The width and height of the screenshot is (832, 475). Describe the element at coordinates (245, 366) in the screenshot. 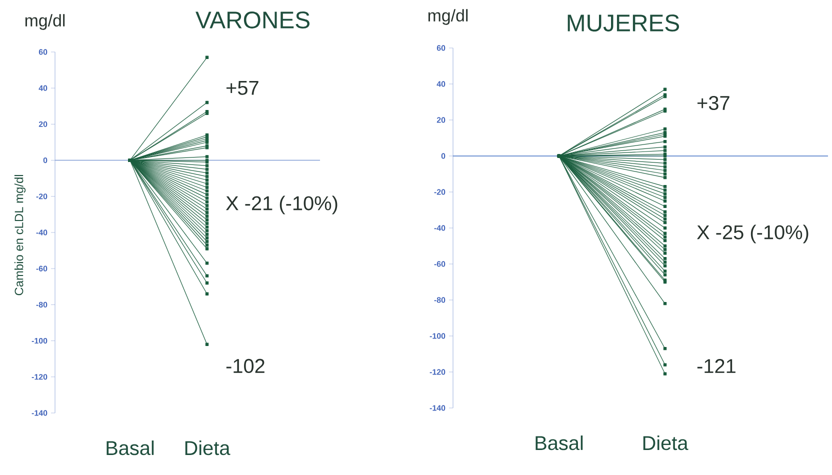

I see `annotation: -102` at that location.